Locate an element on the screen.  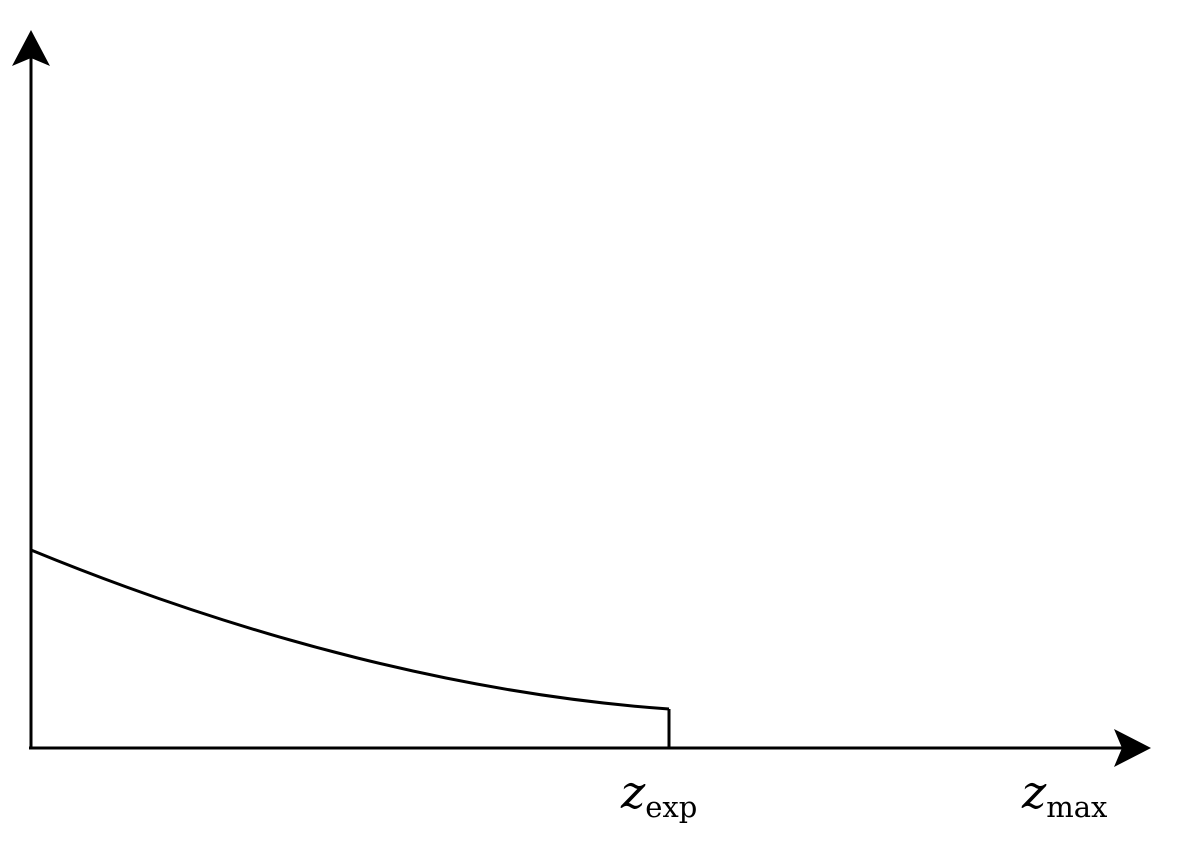
z-exp-label: zexp is located at coordinates (658, 794).